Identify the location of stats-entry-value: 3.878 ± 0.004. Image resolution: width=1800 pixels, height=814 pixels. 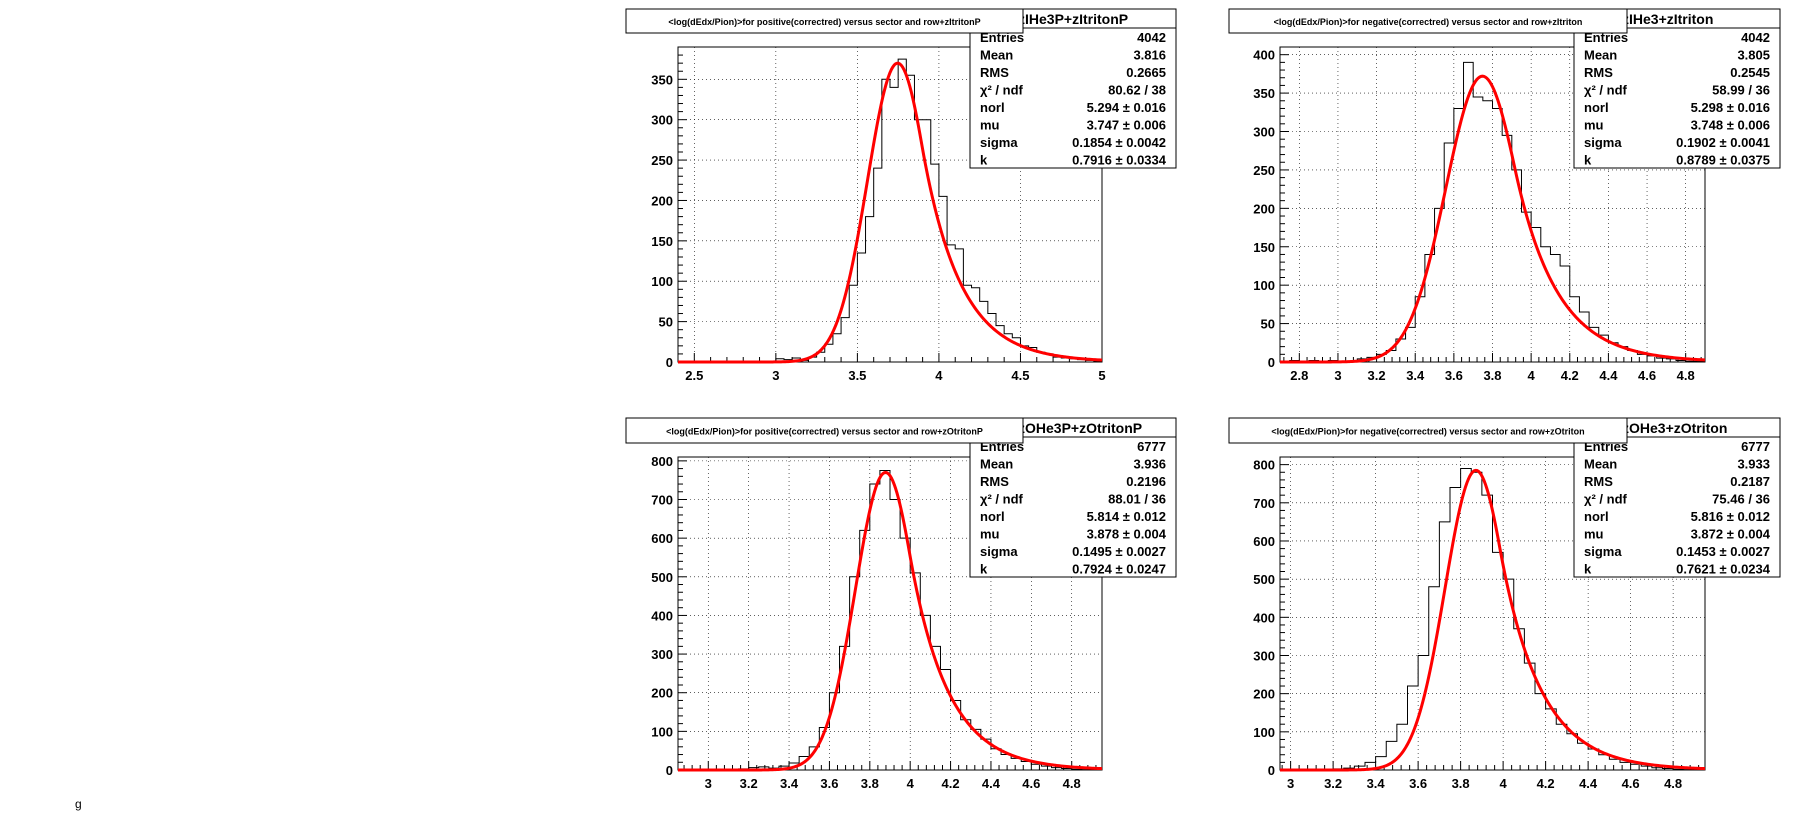
(1127, 533).